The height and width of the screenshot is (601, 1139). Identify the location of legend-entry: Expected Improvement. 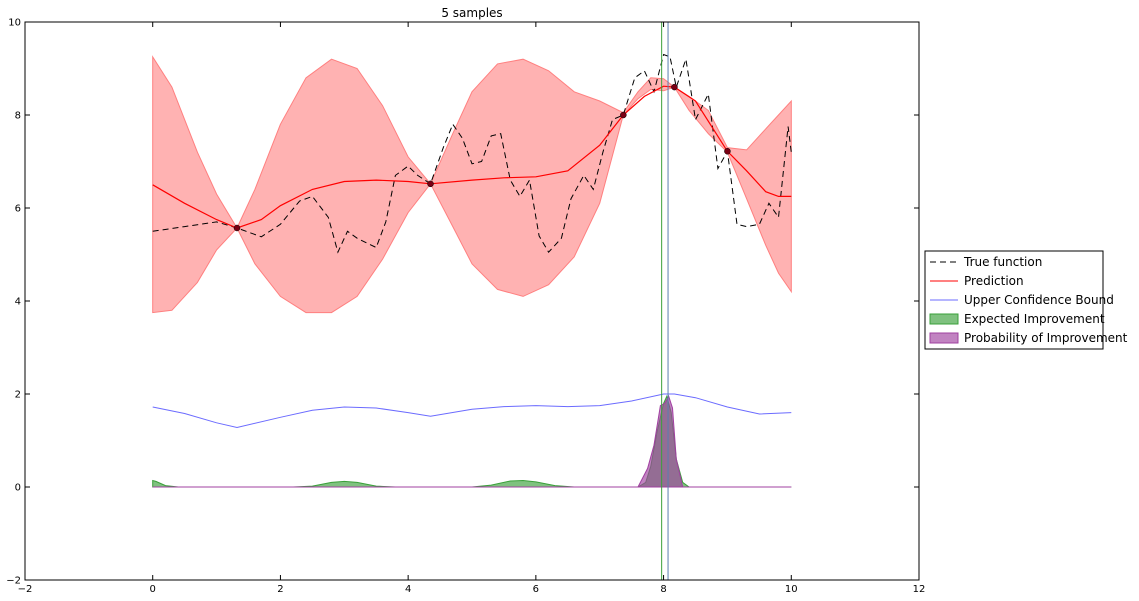
(1017, 319).